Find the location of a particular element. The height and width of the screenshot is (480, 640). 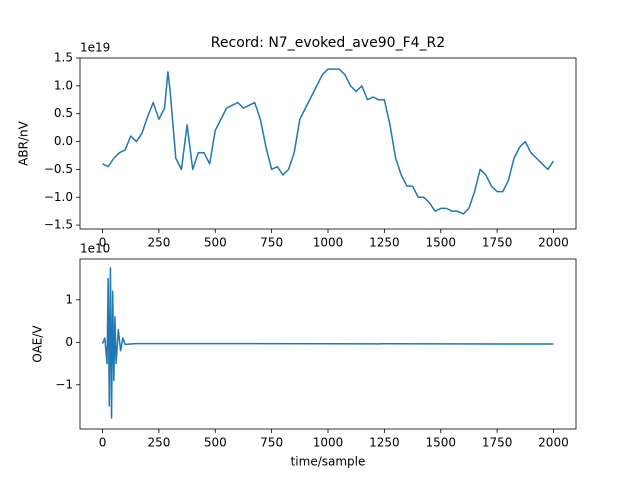

y-tick-label: 1.5 is located at coordinates (63, 58).